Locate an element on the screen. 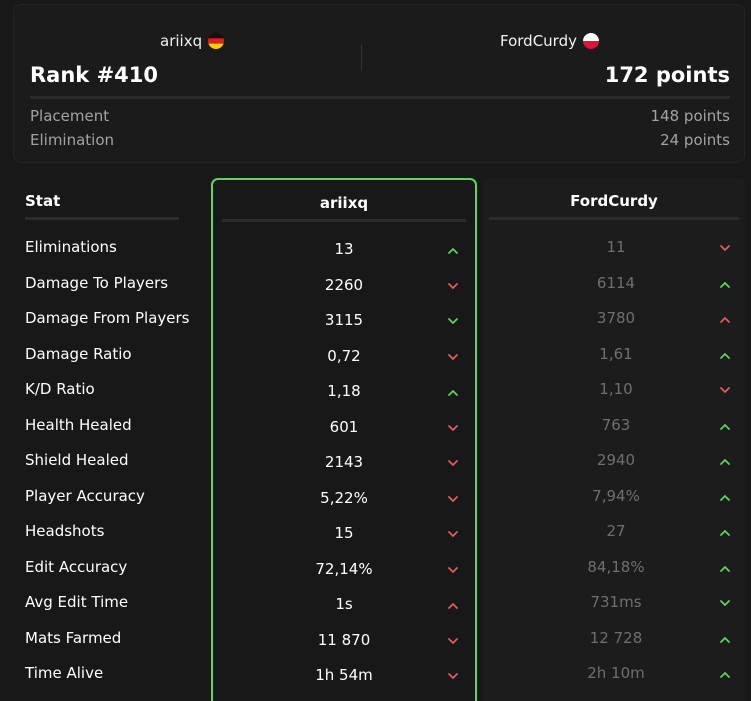  stat-column-header: Stat is located at coordinates (43, 201).